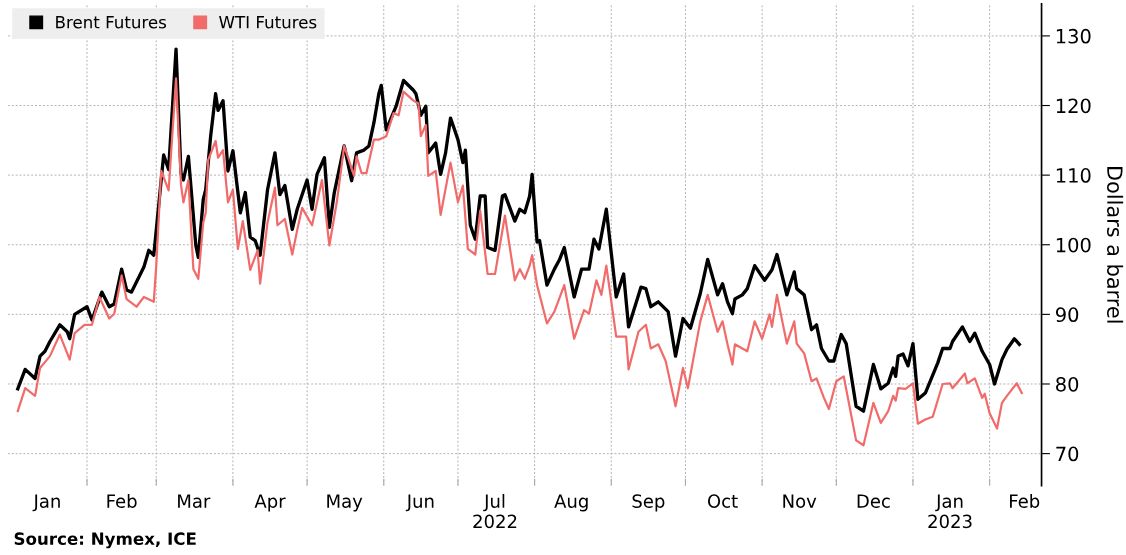 Image resolution: width=1126 pixels, height=555 pixels. What do you see at coordinates (1067, 384) in the screenshot?
I see `y-tick-label: 80` at bounding box center [1067, 384].